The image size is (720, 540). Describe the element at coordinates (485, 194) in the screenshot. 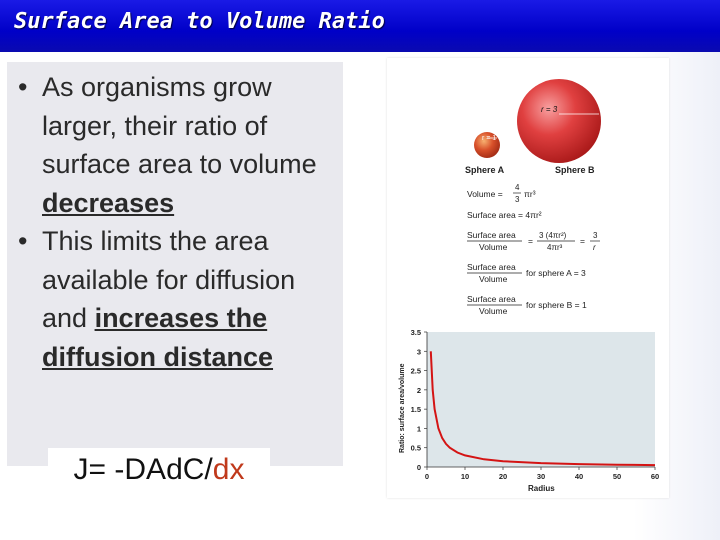

I see `volume-label: Volume =` at that location.